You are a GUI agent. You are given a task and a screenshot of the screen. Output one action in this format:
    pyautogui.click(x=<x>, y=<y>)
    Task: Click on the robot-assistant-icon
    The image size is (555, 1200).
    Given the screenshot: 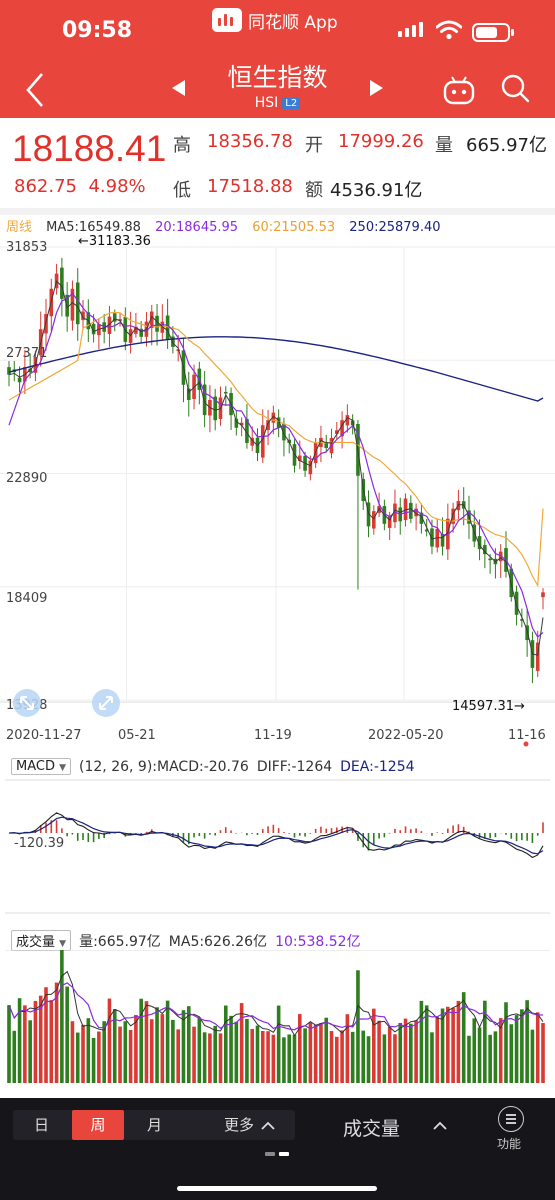 What is the action you would take?
    pyautogui.click(x=459, y=90)
    